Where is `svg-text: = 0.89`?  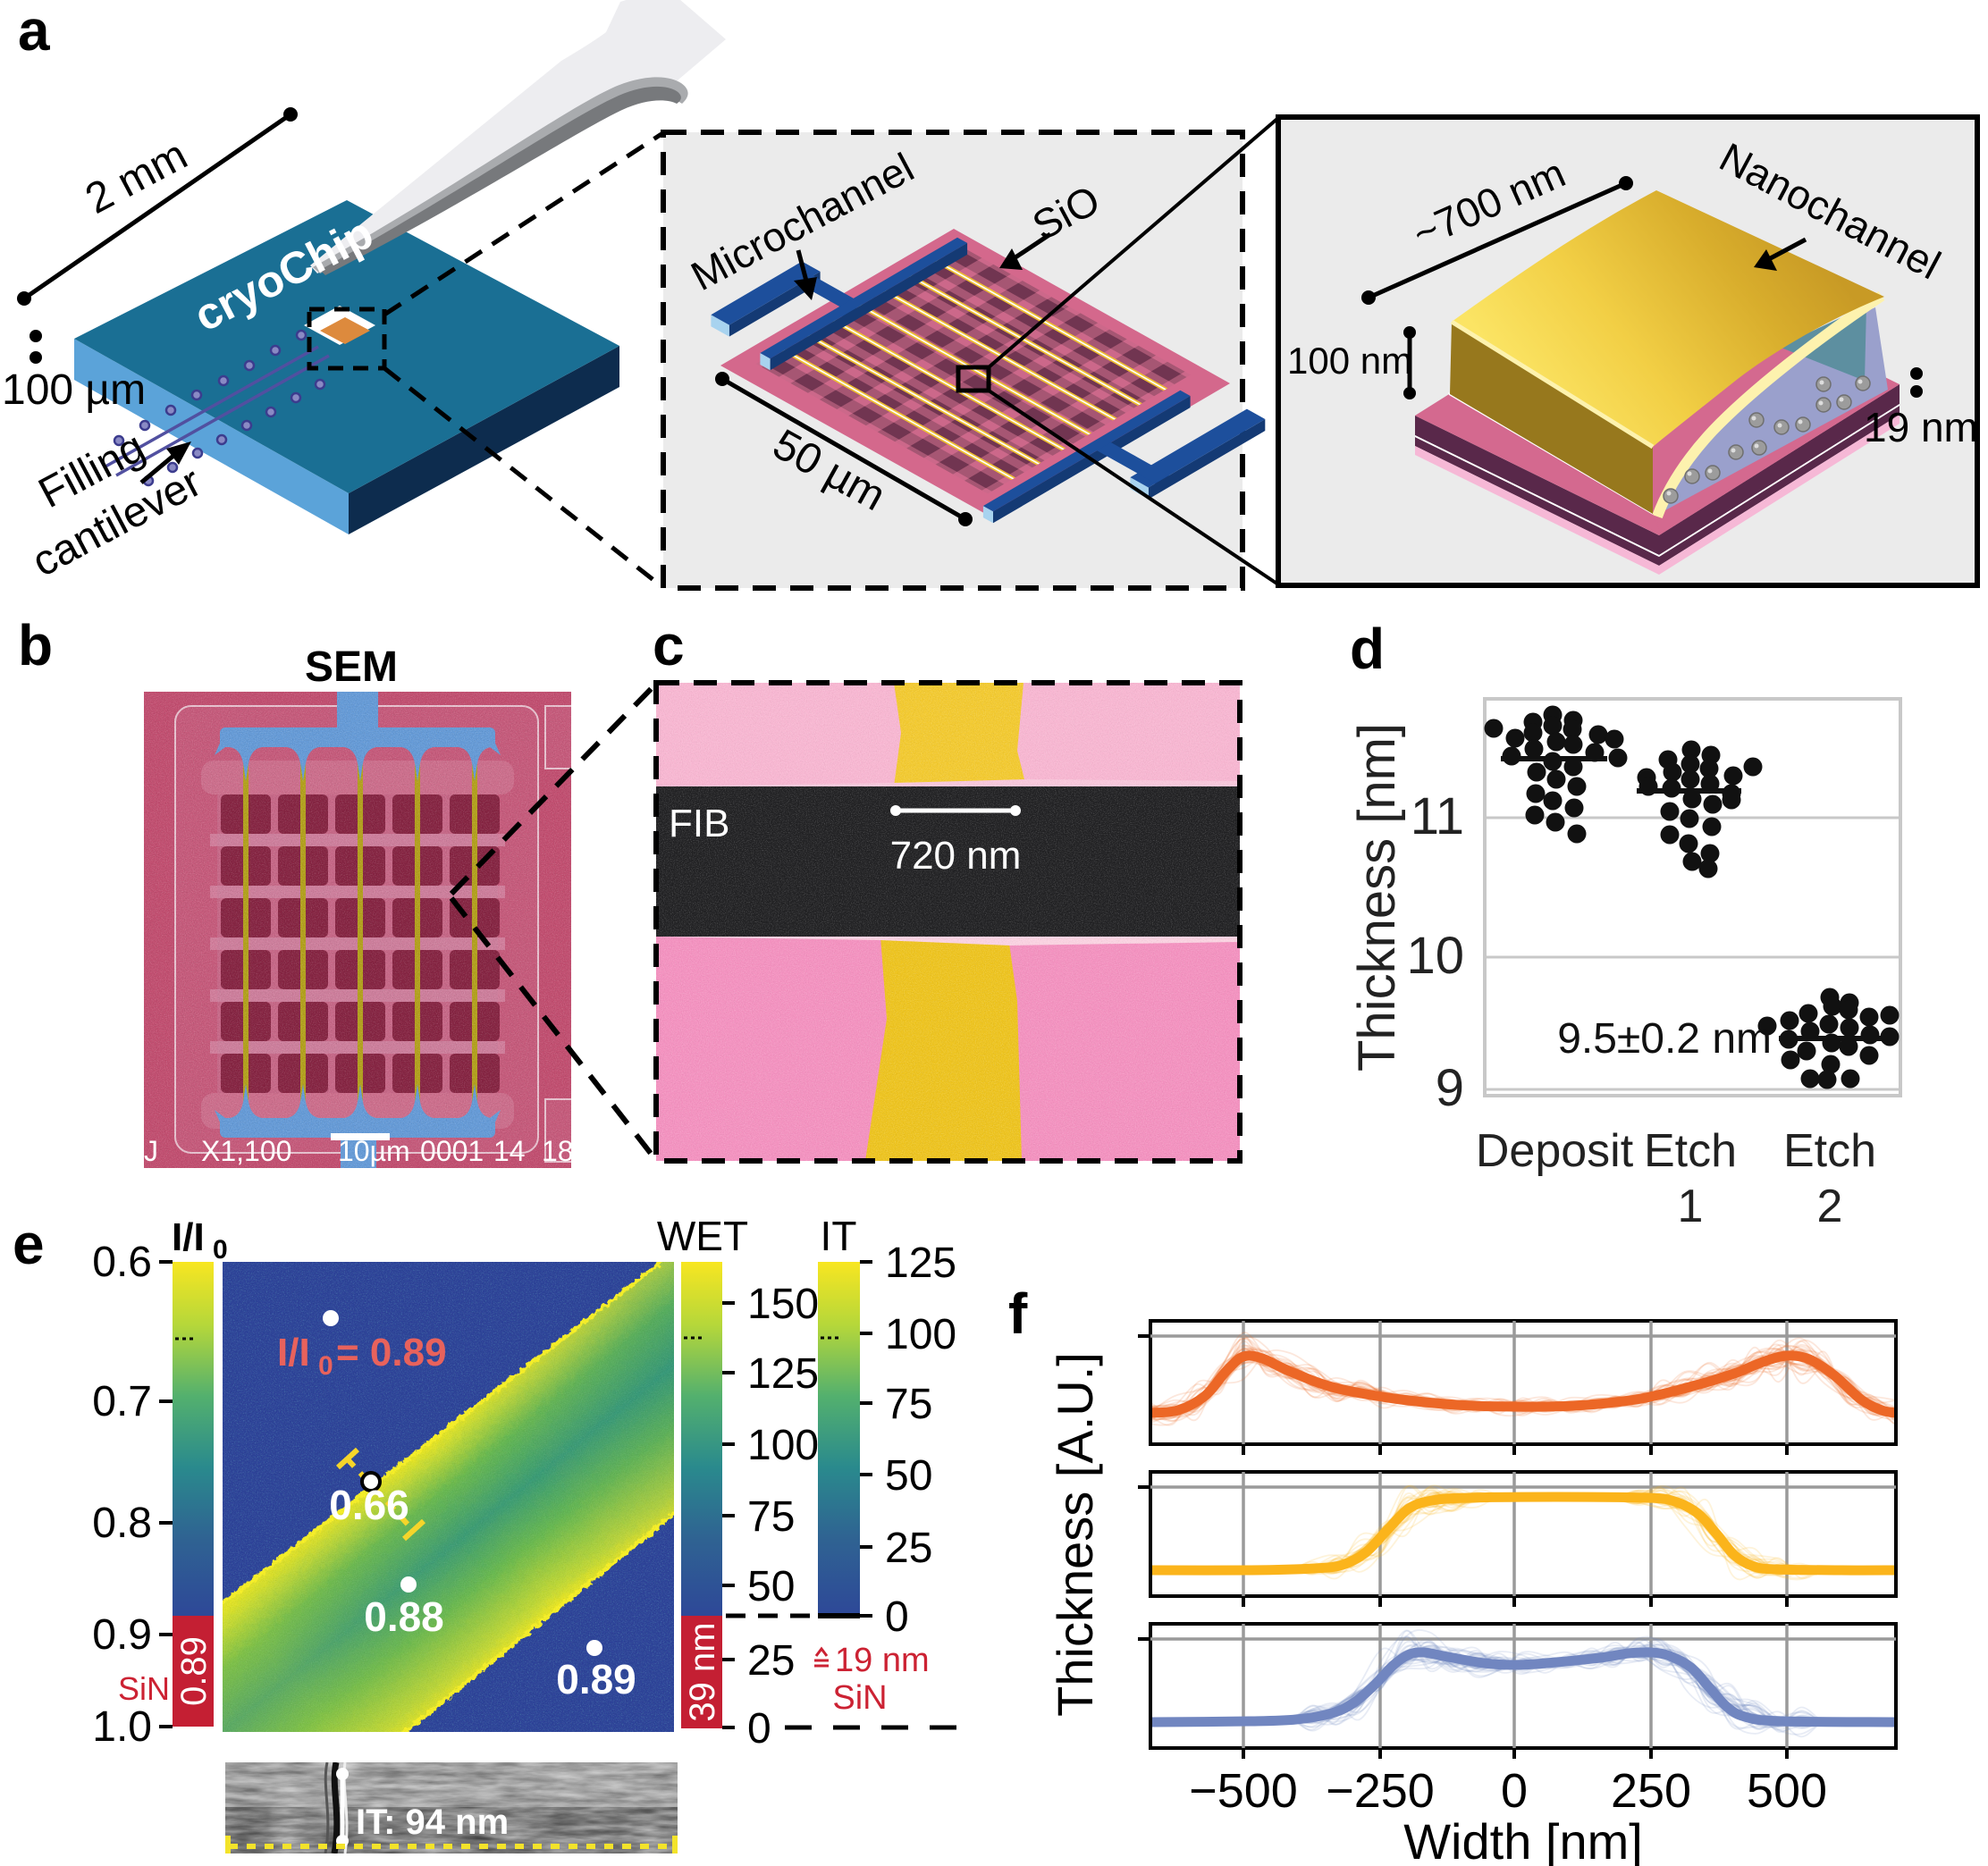
svg-text: = 0.89 is located at coordinates (391, 1352).